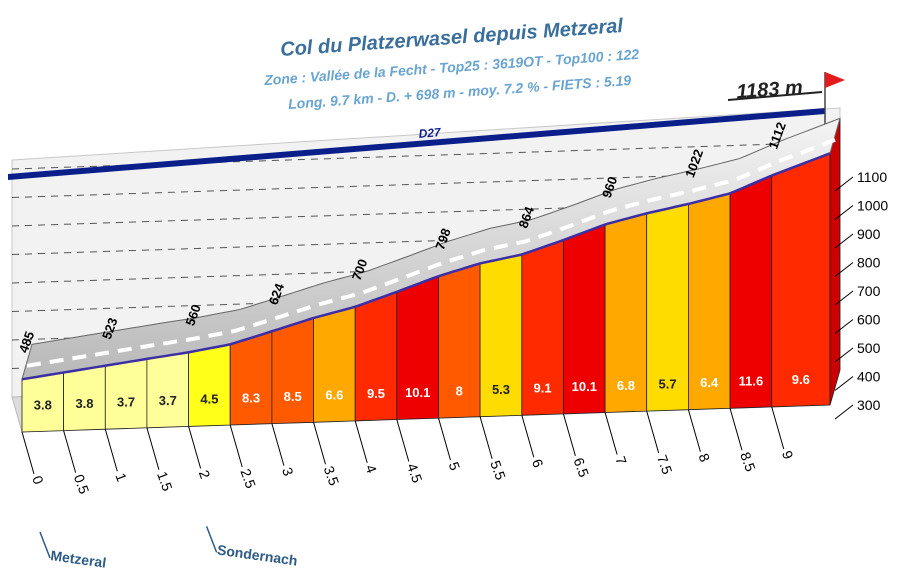  What do you see at coordinates (869, 234) in the screenshot?
I see `y-tick-label: 900` at bounding box center [869, 234].